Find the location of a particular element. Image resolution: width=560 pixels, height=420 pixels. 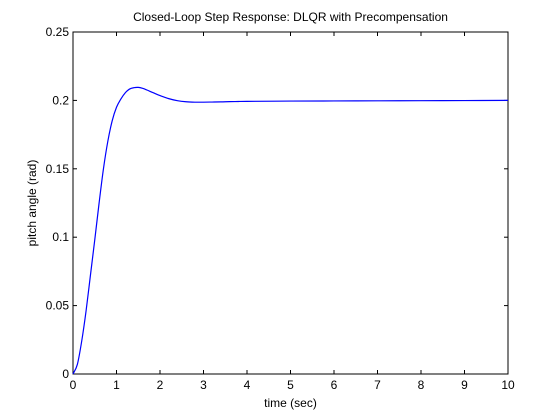

x-tick-label: 0 is located at coordinates (73, 385).